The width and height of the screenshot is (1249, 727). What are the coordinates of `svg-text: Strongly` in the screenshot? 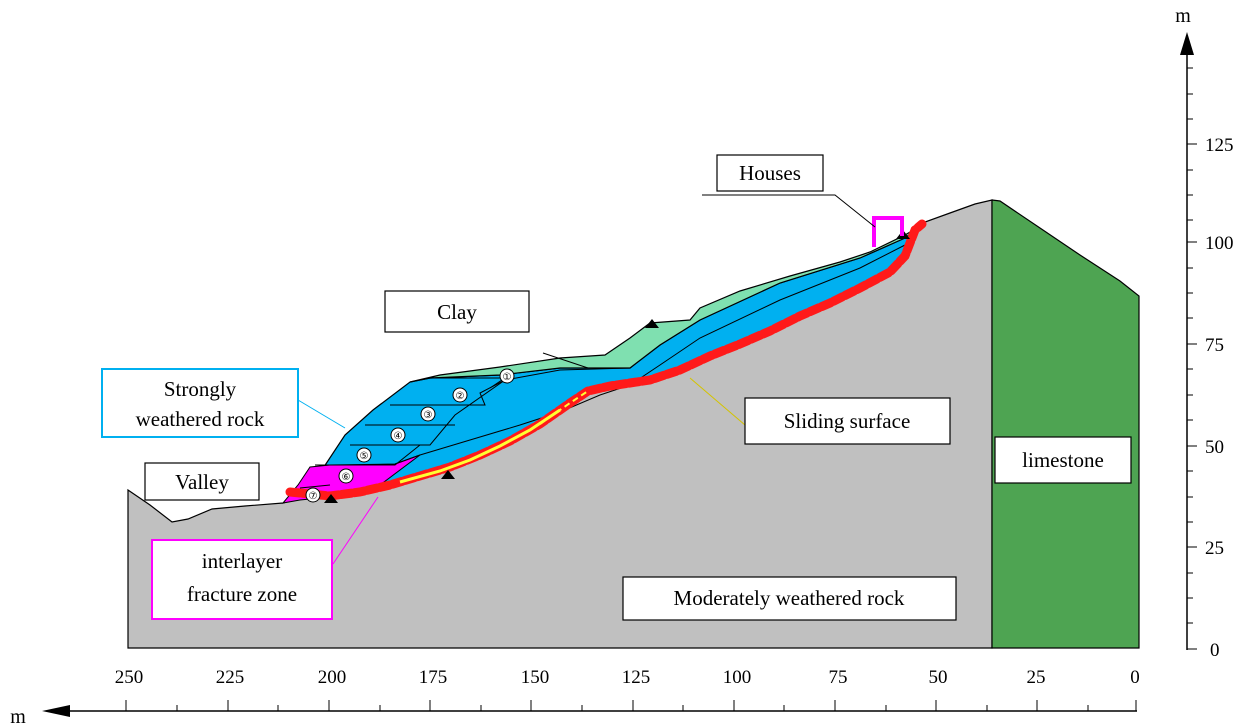 It's located at (200, 389).